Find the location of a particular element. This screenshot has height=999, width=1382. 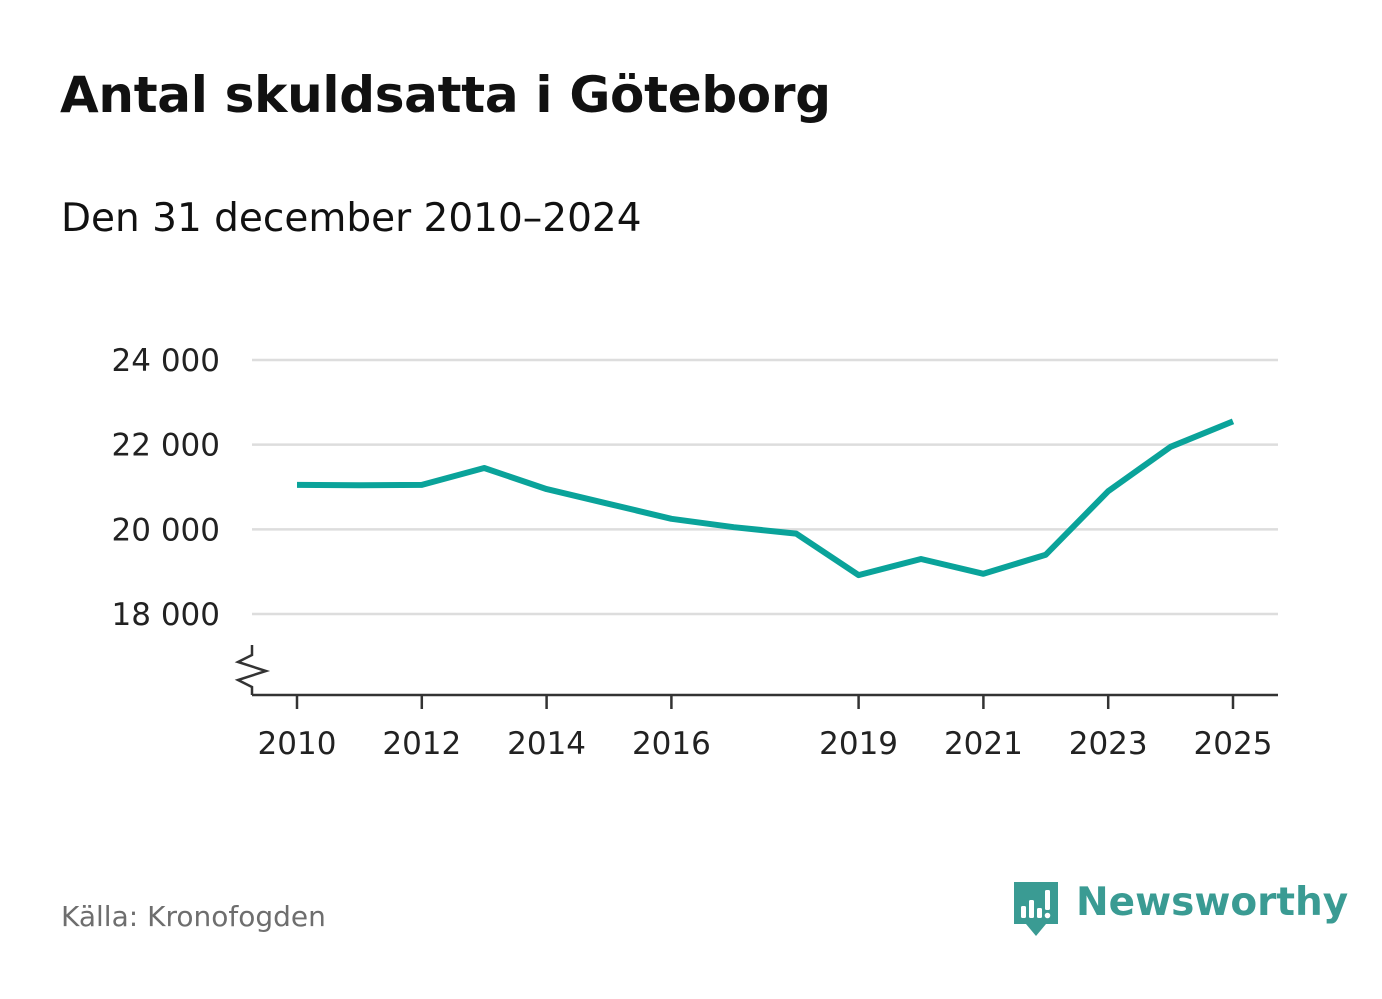

y-tick-label: 18 000 is located at coordinates (166, 615).